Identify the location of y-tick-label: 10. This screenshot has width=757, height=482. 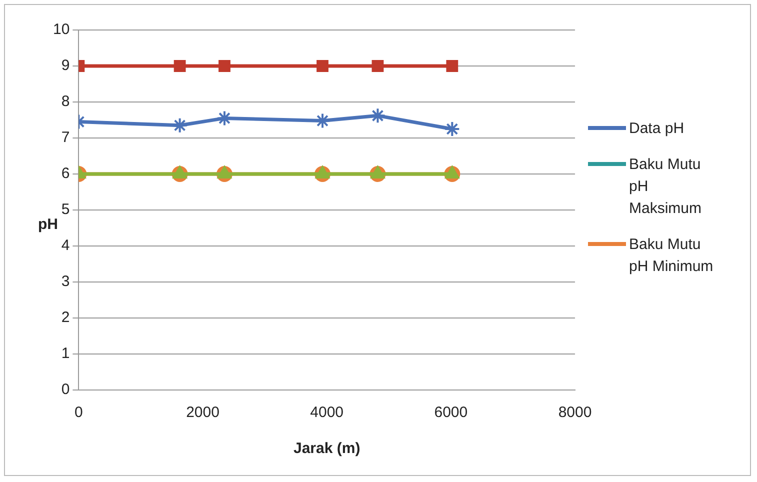
(61, 29).